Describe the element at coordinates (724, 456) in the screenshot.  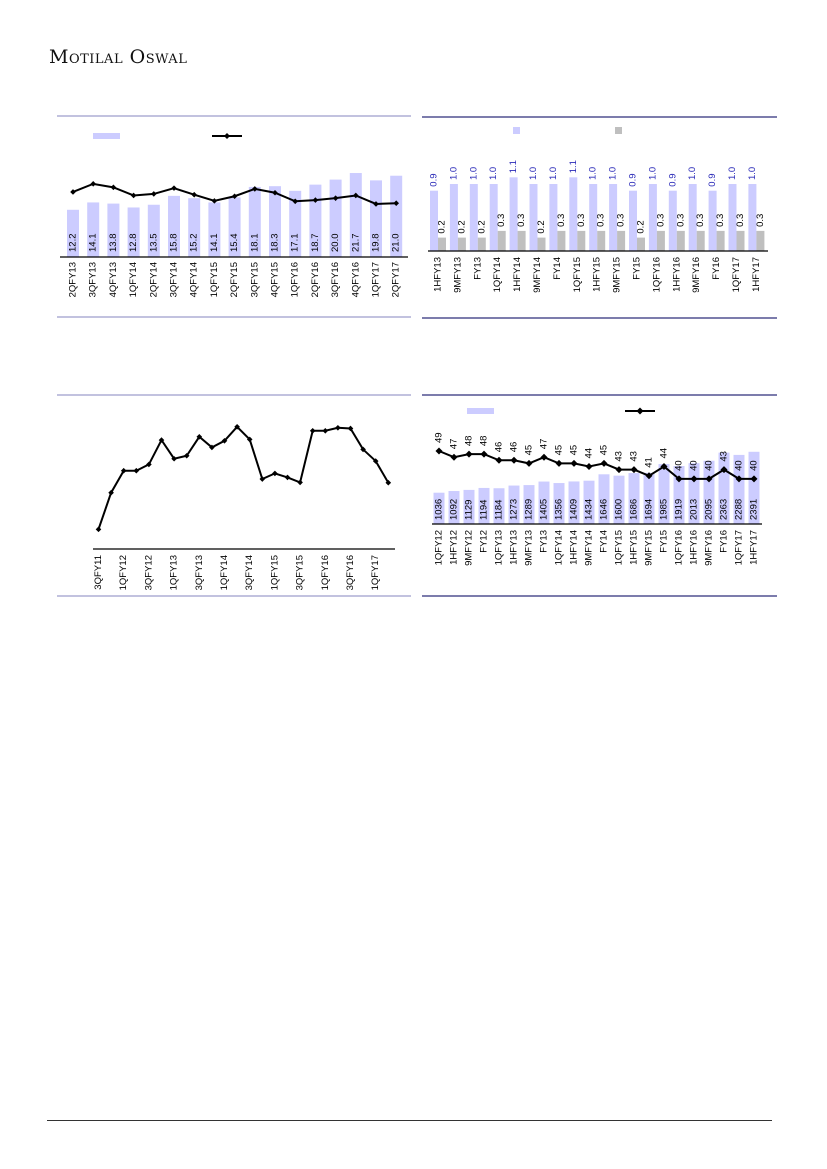
I see `line-value-label: 43` at that location.